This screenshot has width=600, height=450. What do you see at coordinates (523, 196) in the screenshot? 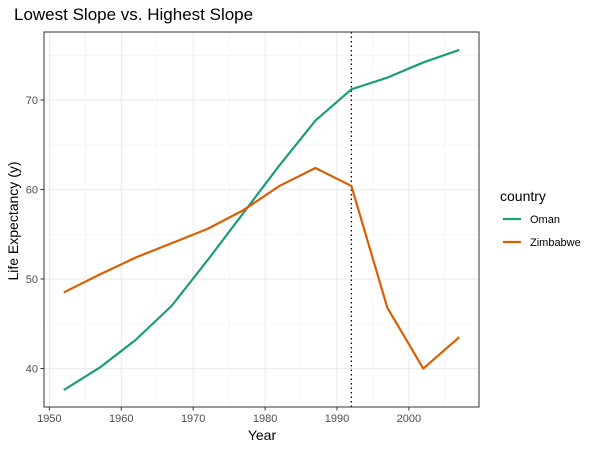
I see `legend-title: country` at bounding box center [523, 196].